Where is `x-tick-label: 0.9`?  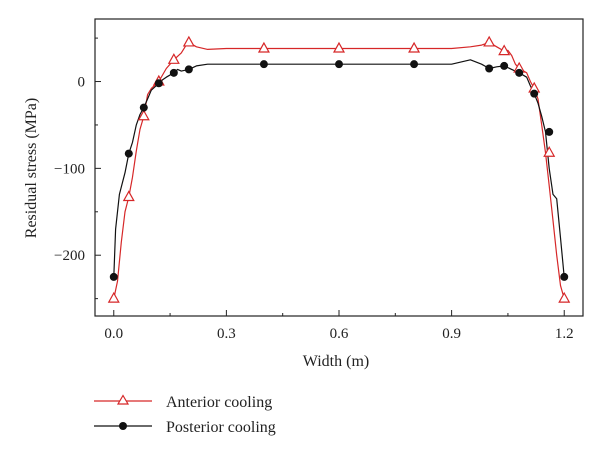
x-tick-label: 0.9 is located at coordinates (451, 334).